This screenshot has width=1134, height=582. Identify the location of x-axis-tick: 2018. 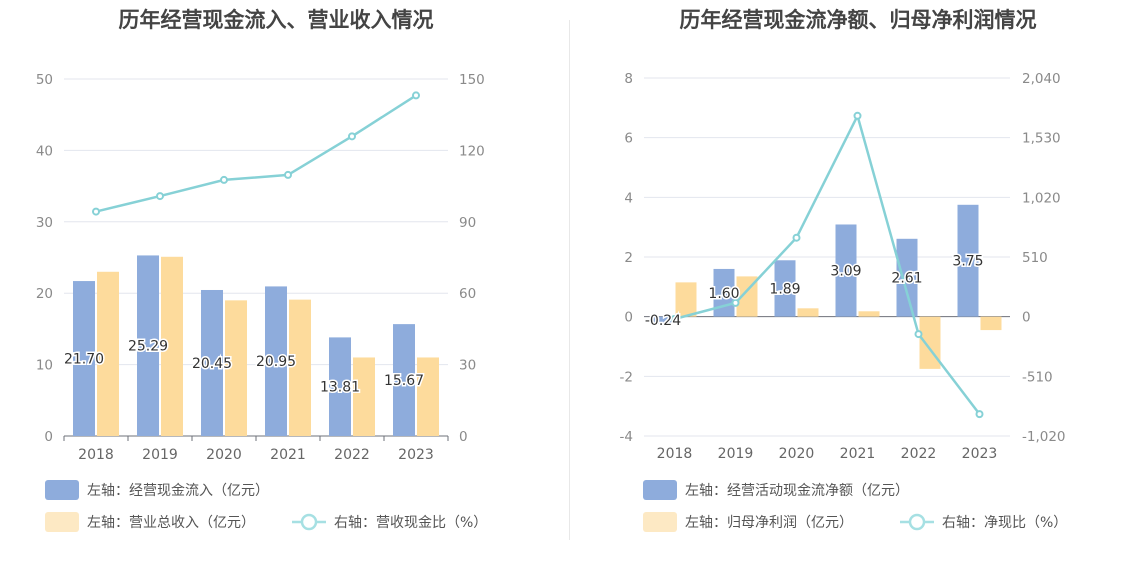
(96, 455).